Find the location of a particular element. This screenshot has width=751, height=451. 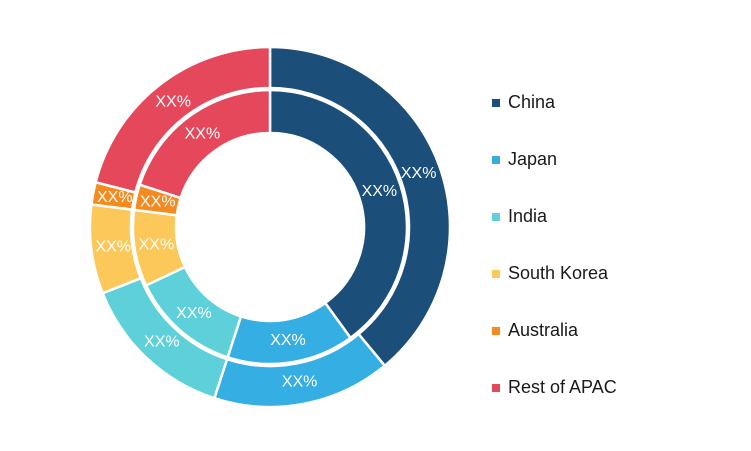

legend-label-rest-of-apac: Rest of APAC is located at coordinates (562, 387).